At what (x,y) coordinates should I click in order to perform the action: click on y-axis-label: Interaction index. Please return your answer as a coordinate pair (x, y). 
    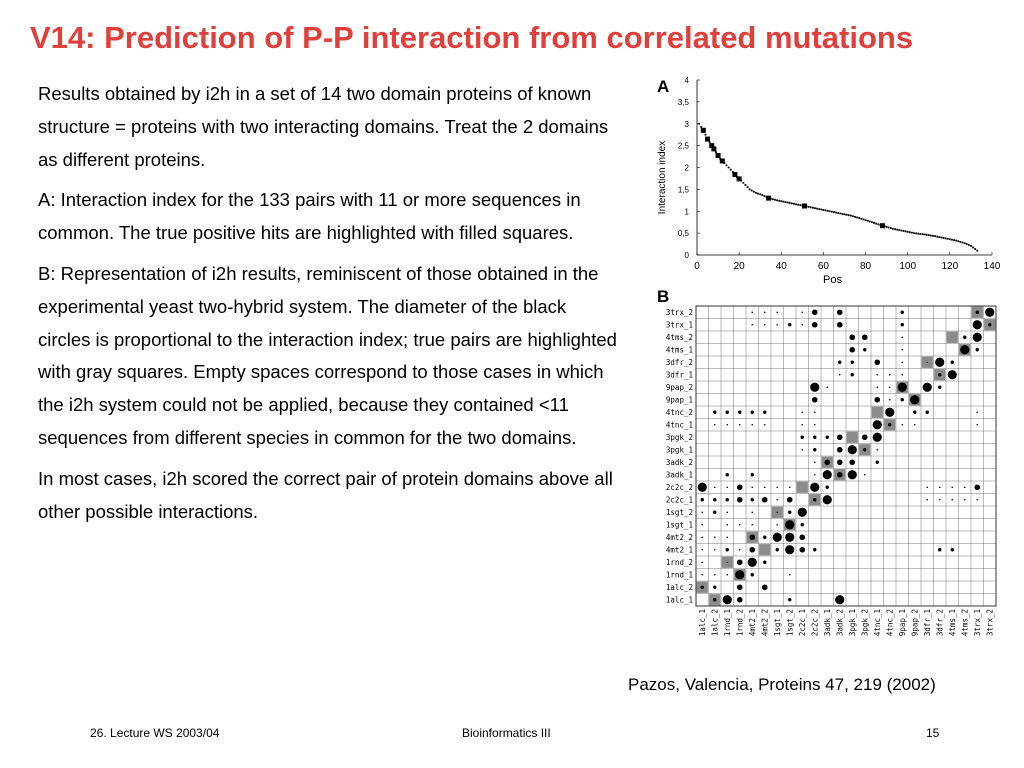
    Looking at the image, I should click on (662, 177).